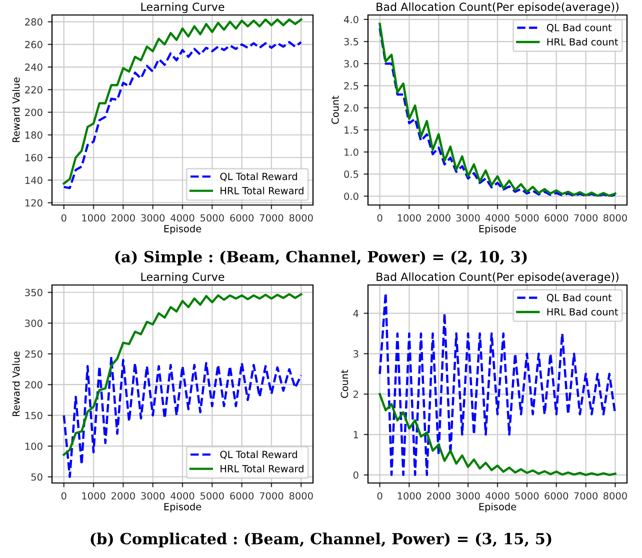  I want to click on y-tick-label: 120, so click(33, 203).